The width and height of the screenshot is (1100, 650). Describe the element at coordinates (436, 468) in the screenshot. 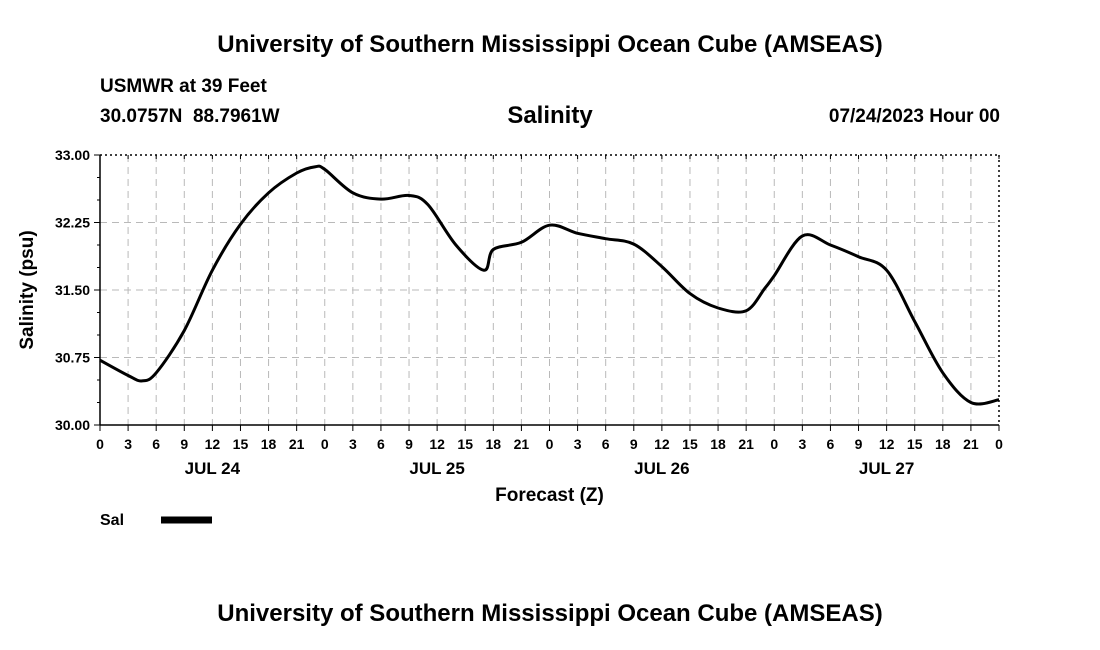

I see `day-label: JUL 25` at that location.